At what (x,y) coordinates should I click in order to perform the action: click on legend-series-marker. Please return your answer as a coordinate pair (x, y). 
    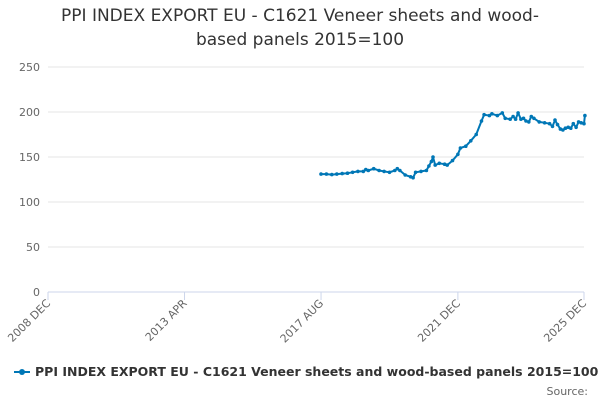
    Looking at the image, I should click on (22, 372).